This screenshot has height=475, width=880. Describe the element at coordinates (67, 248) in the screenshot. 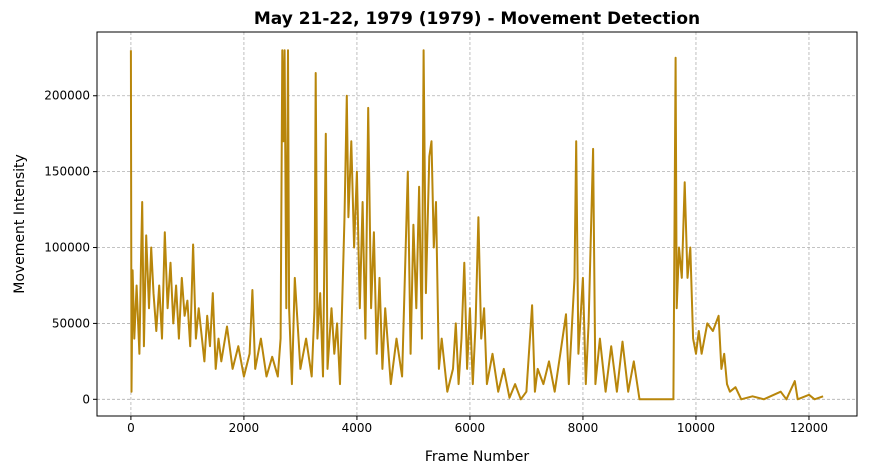

I see `y-tick-label: 100000` at that location.